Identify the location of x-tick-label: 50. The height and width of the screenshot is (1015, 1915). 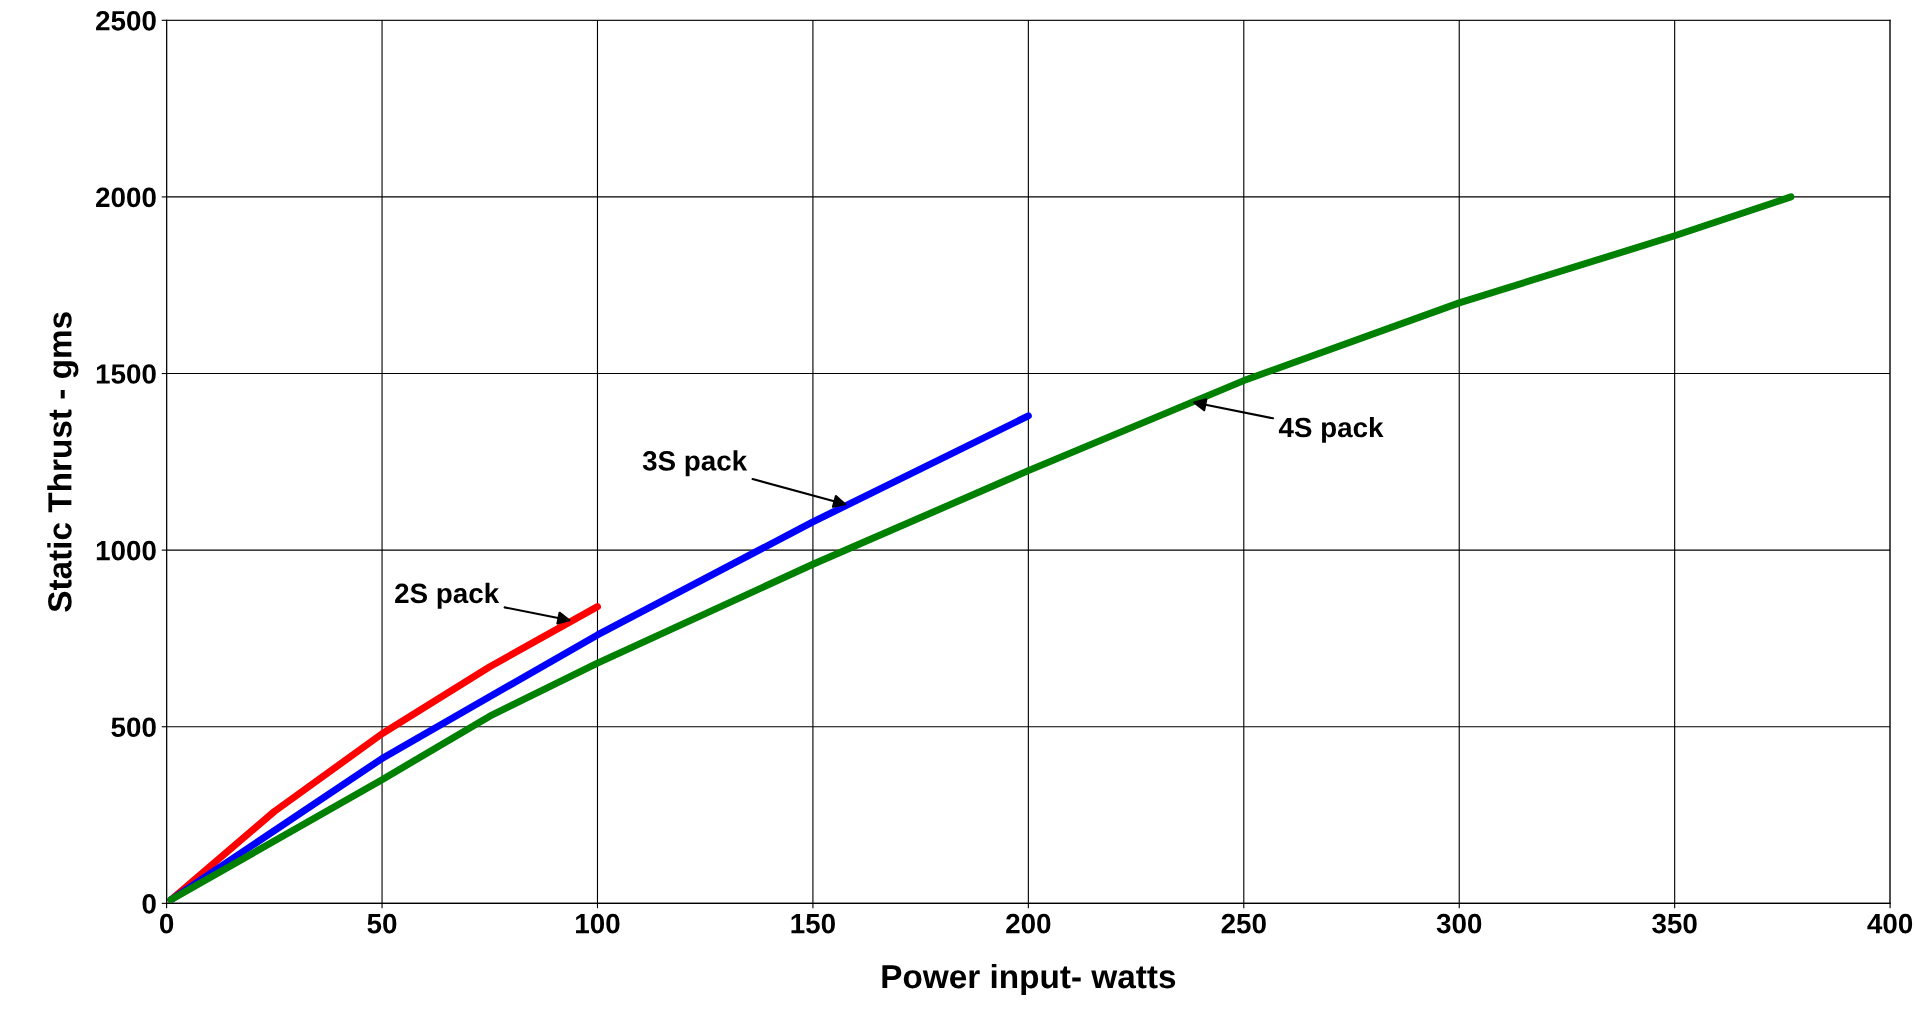
(382, 923).